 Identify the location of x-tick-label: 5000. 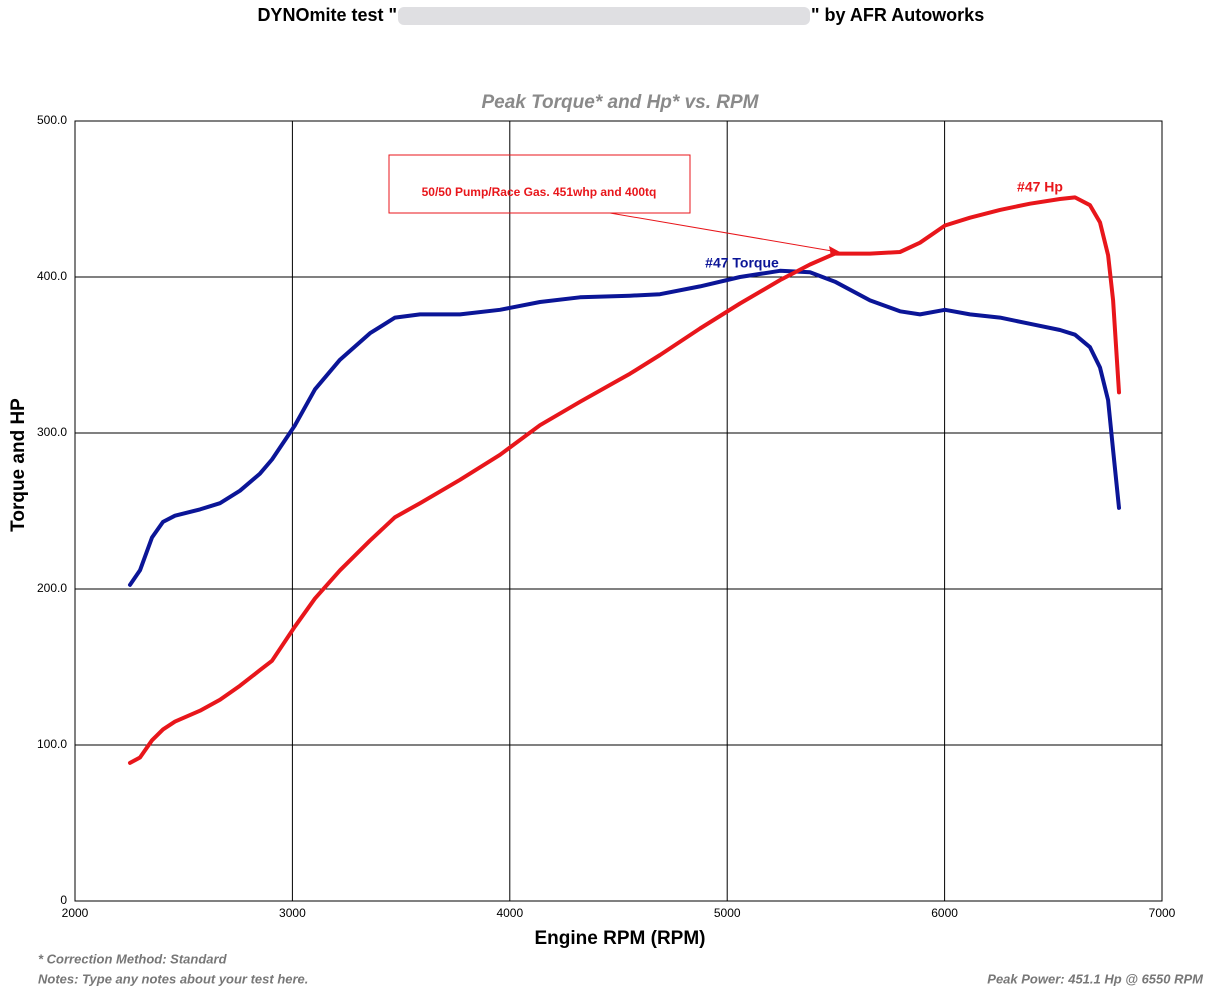
(727, 913).